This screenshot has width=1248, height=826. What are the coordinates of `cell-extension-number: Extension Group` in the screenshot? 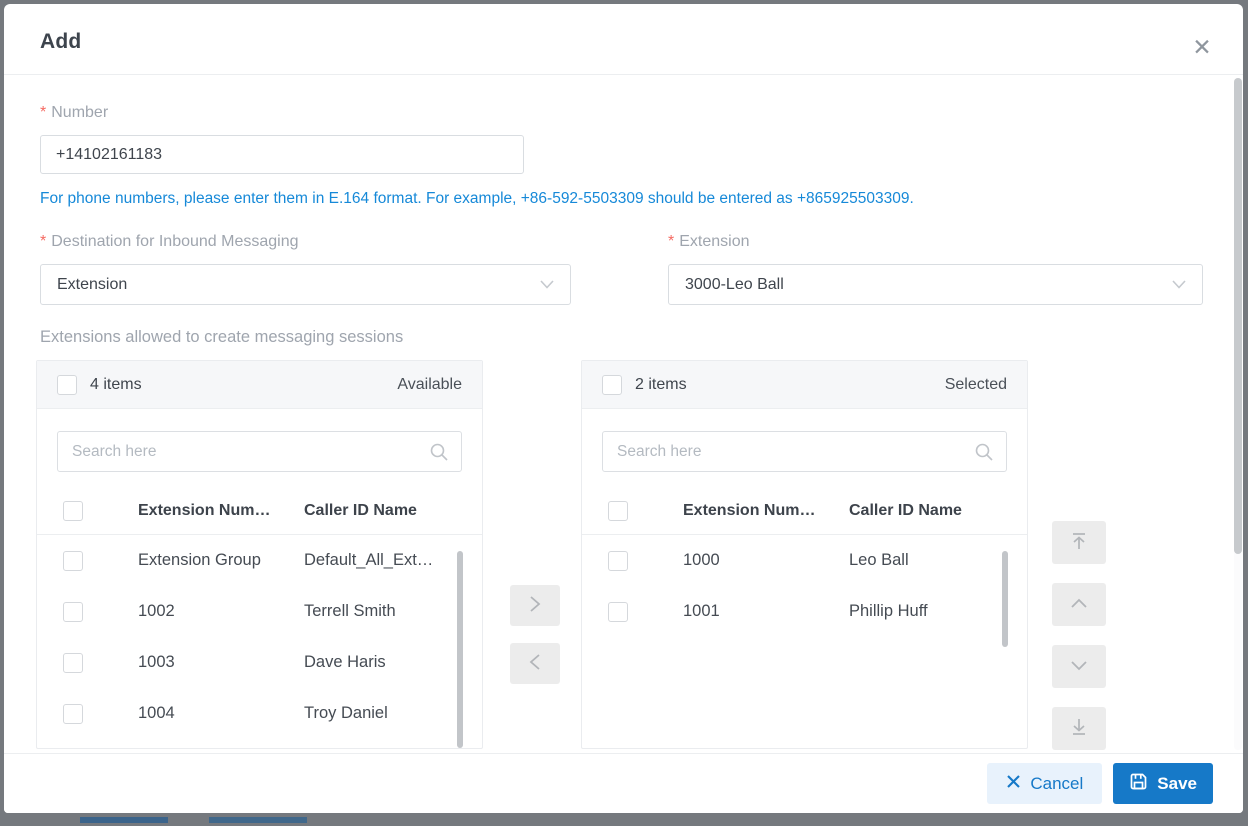 It's located at (199, 560).